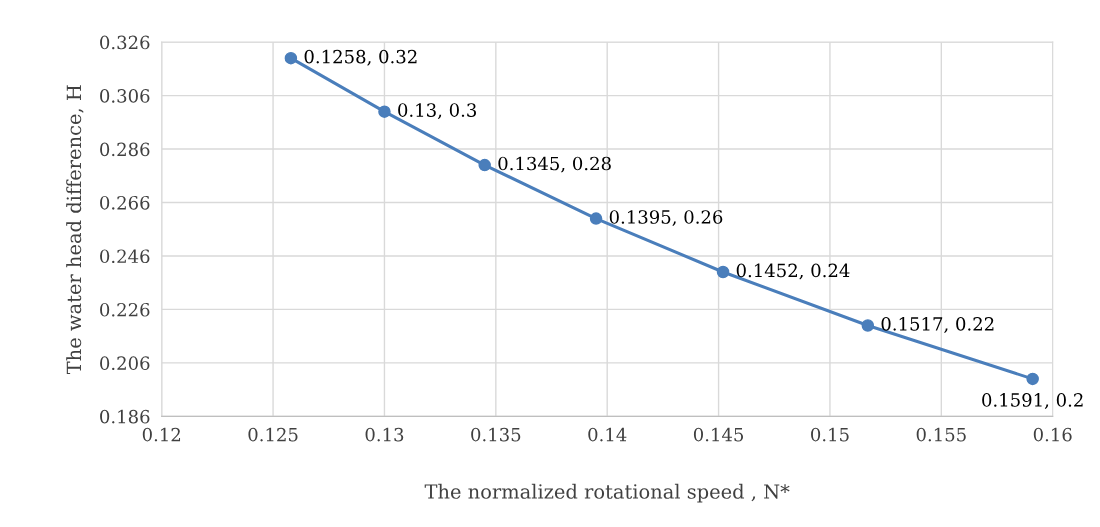 The image size is (1100, 527). I want to click on y-tick-label: 0.206, so click(125, 363).